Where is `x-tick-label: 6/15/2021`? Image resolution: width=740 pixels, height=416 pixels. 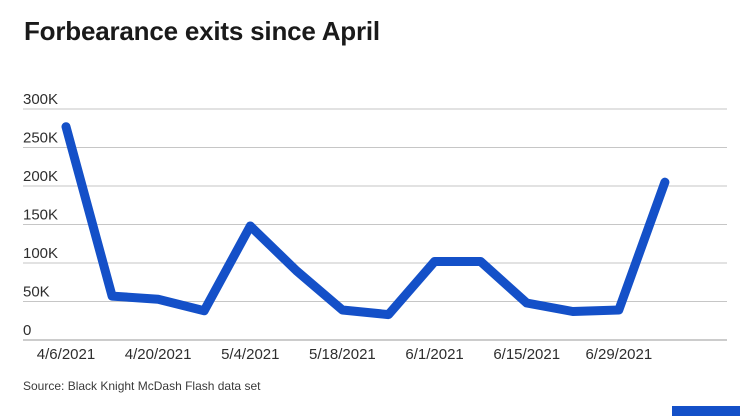 x-tick-label: 6/15/2021 is located at coordinates (526, 354).